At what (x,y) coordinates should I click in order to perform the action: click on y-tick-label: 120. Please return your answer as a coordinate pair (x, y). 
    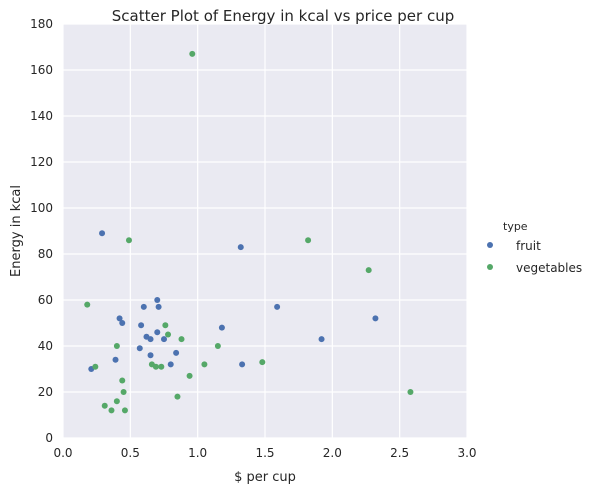
    Looking at the image, I should click on (41, 162).